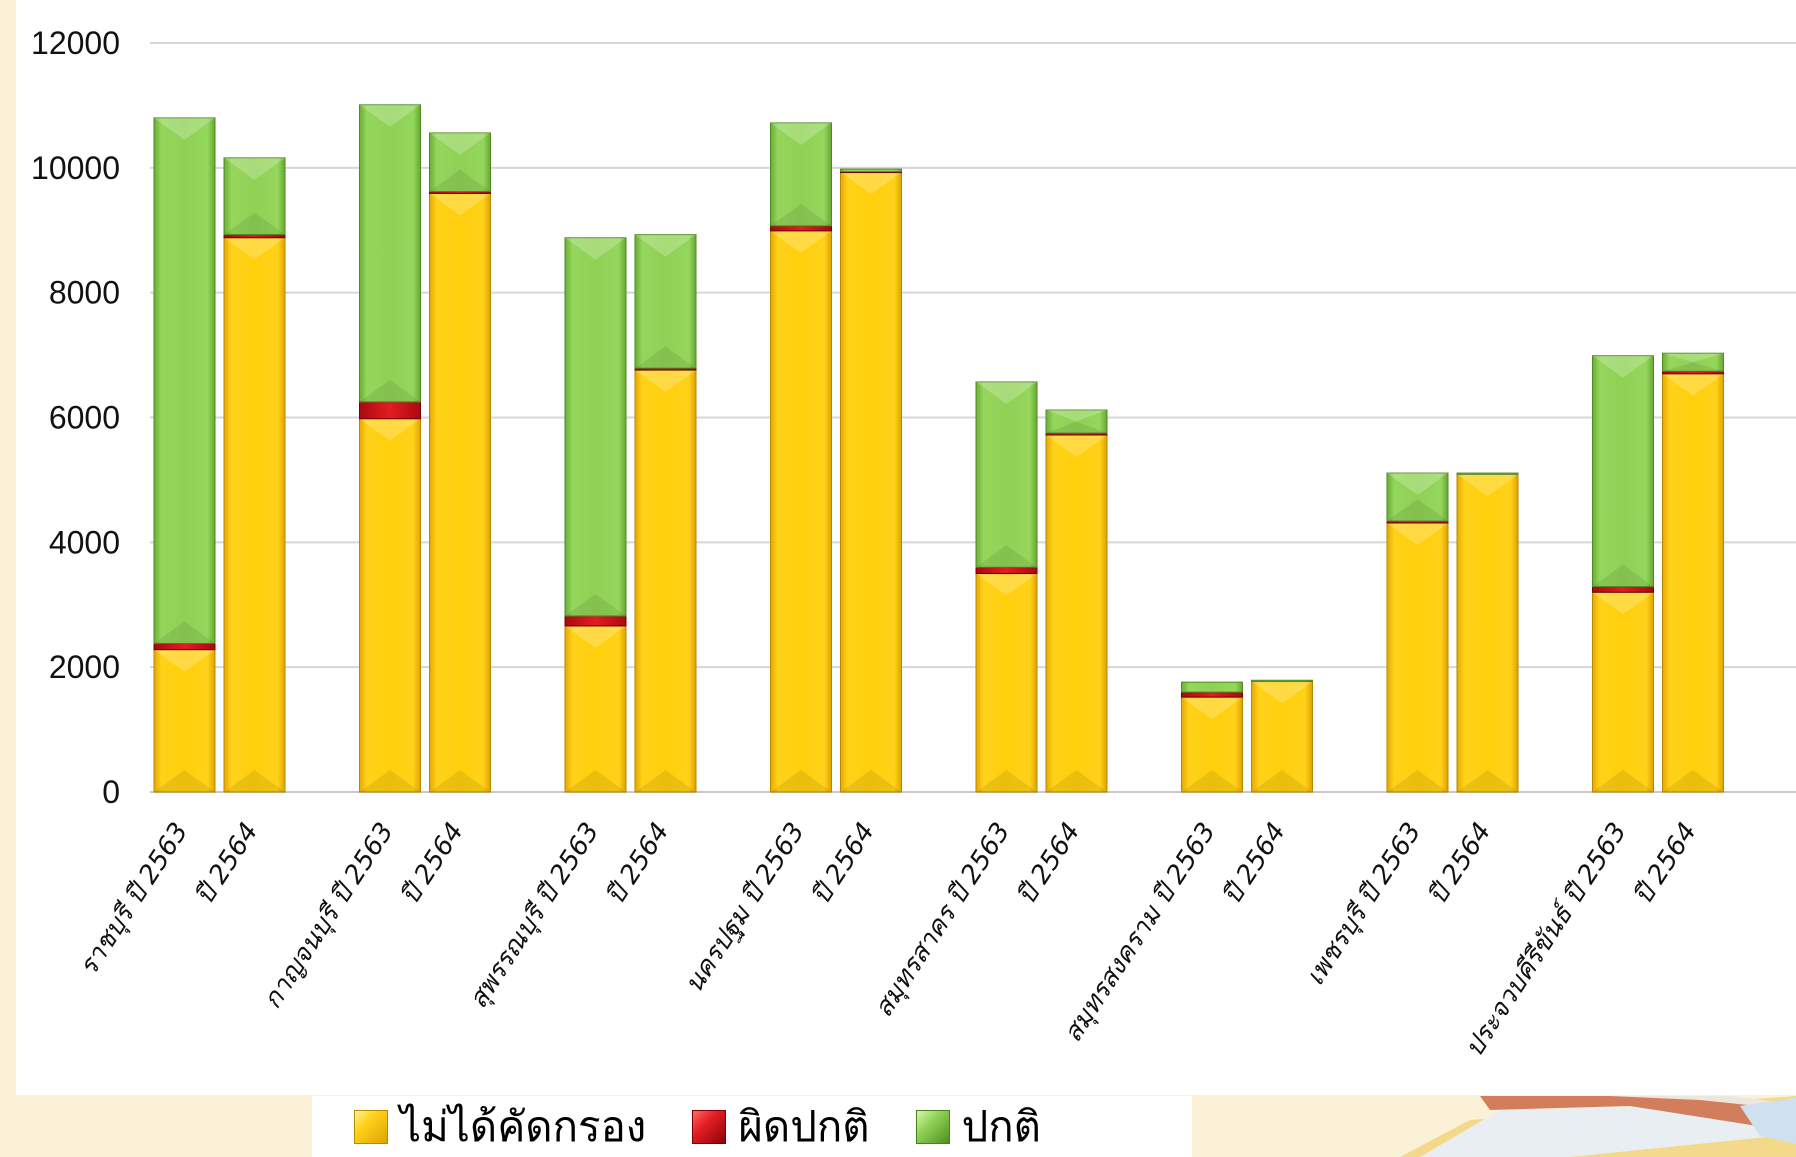  I want to click on x-tick-label: สมุทรสงคราม ปี 2563, so click(1140, 932).